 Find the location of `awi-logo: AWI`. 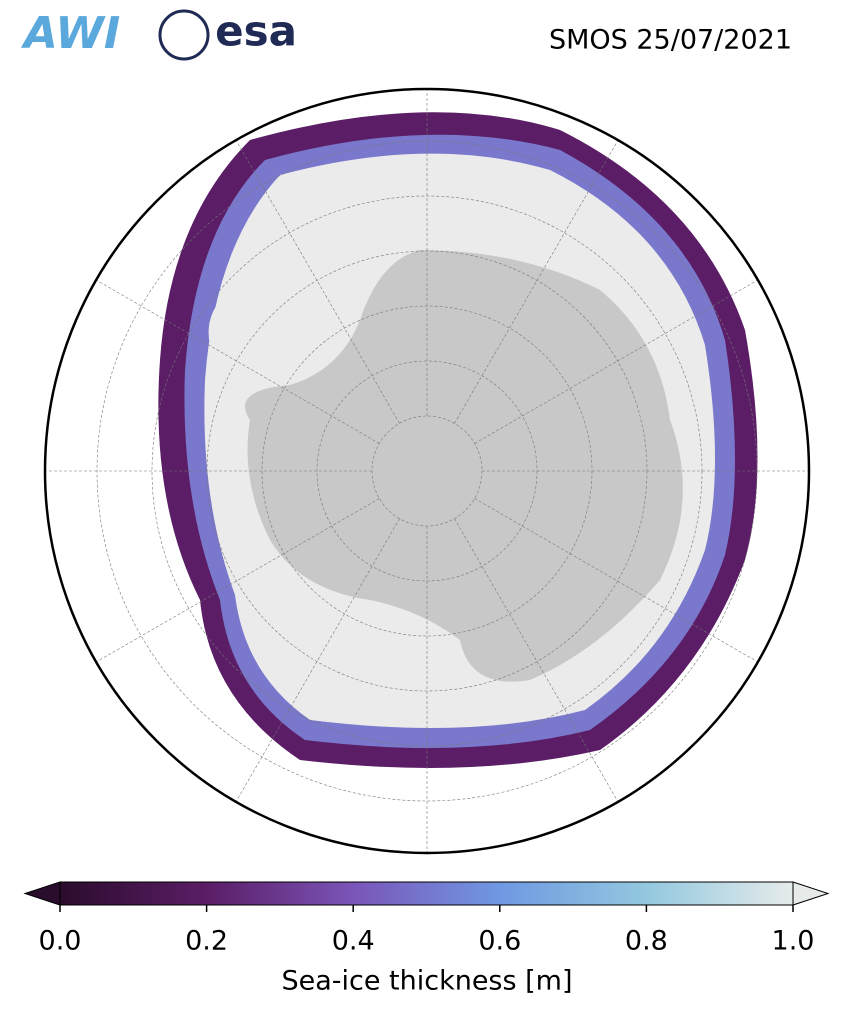

awi-logo: AWI is located at coordinates (71, 33).